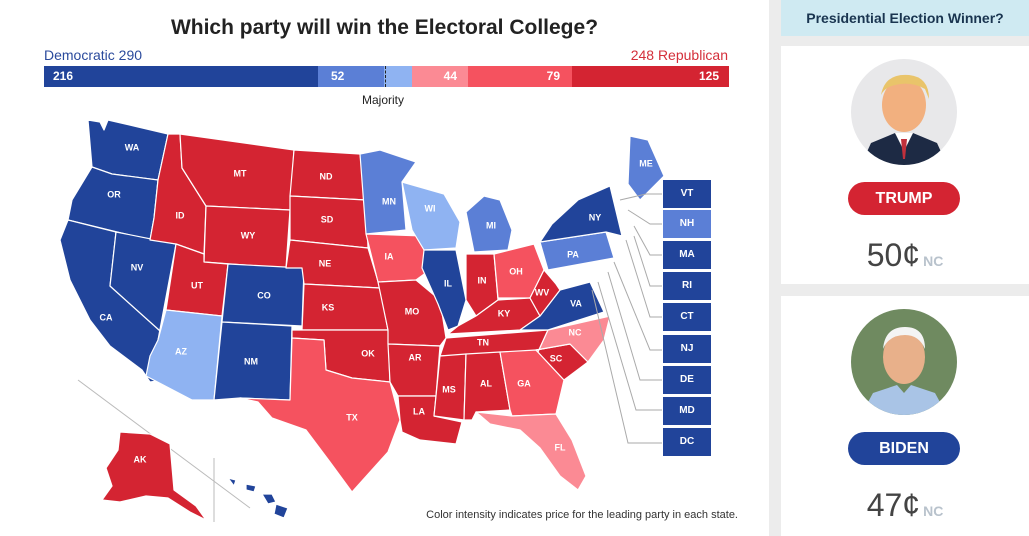  Describe the element at coordinates (679, 55) in the screenshot. I see `republican-total: 248 Republican` at that location.